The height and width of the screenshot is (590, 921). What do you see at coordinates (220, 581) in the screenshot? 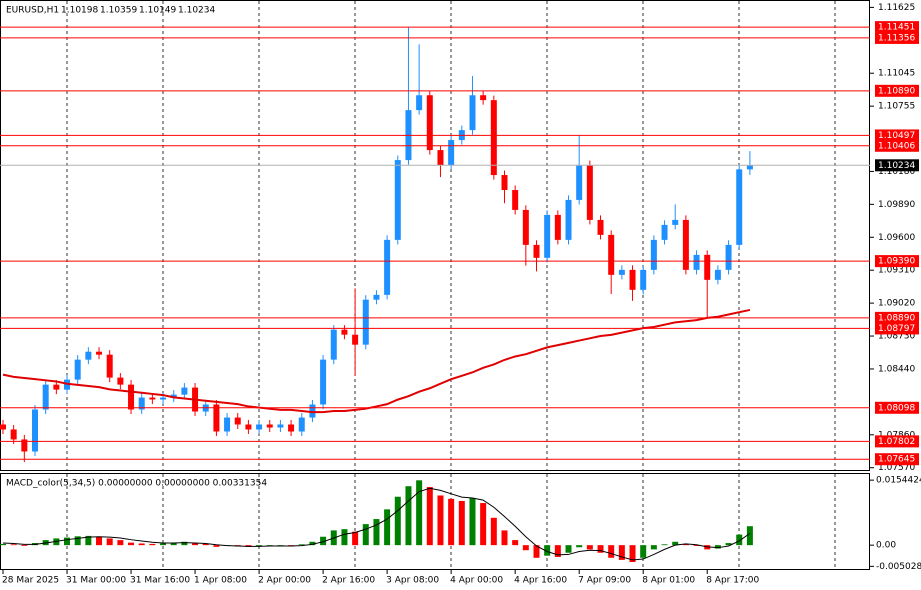
I see `x-tick-label: 1 Apr 08:00` at bounding box center [220, 581].